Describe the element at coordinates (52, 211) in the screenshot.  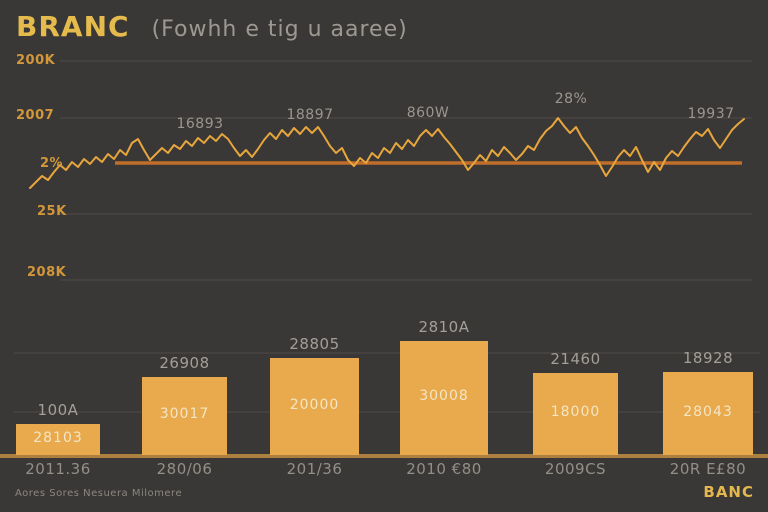
I see `y-axis-tick: 25K` at that location.